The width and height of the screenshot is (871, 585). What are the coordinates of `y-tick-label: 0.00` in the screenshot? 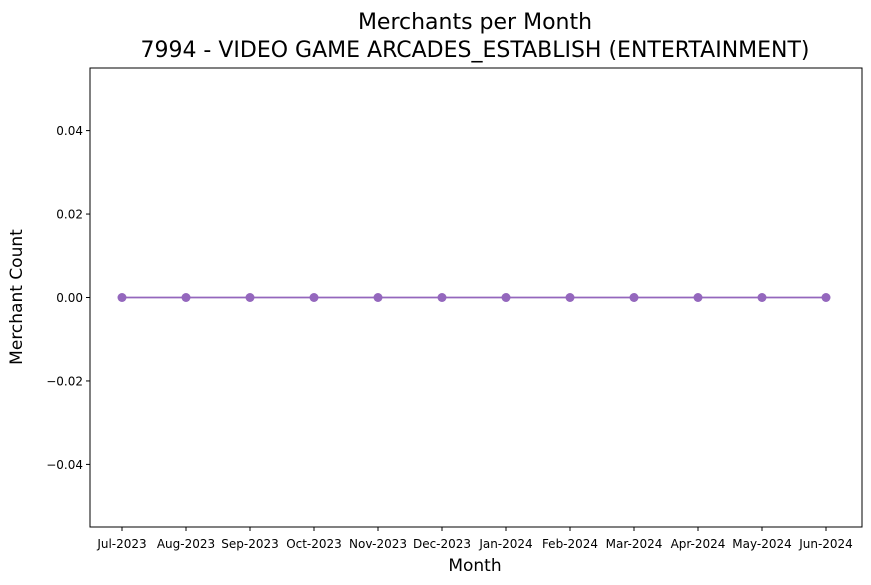 It's located at (69, 298).